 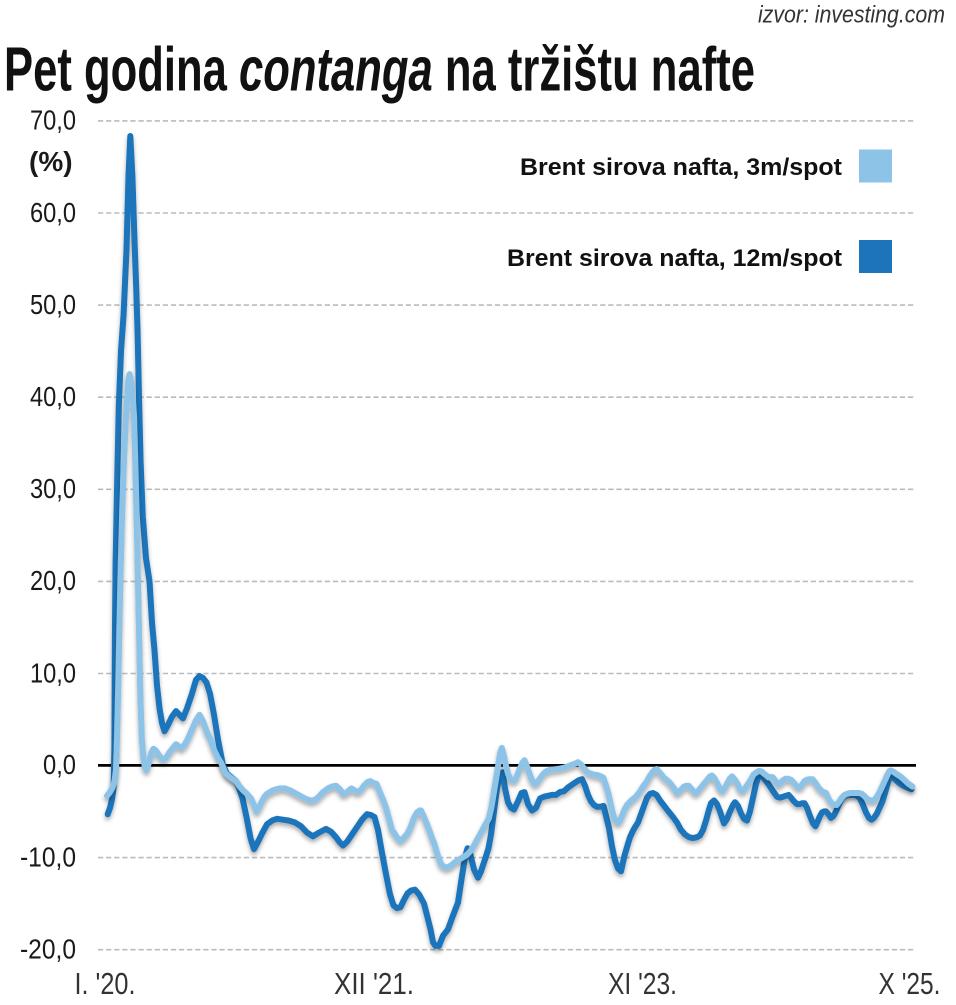 What do you see at coordinates (48, 949) in the screenshot?
I see `svg-text: -20,0` at bounding box center [48, 949].